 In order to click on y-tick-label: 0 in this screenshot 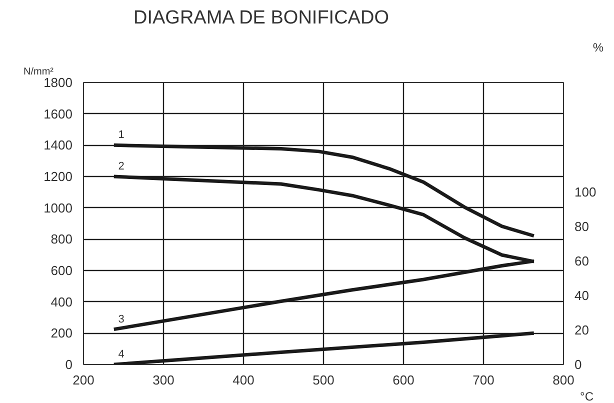, I will do `click(69, 364)`.